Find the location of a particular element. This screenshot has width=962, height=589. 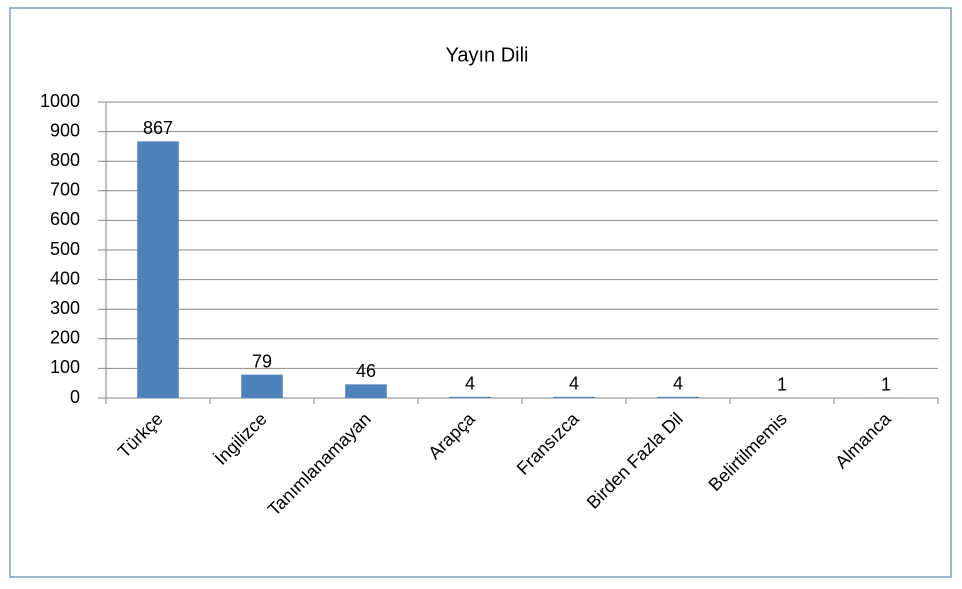

y-tick-label: 900 is located at coordinates (65, 130).